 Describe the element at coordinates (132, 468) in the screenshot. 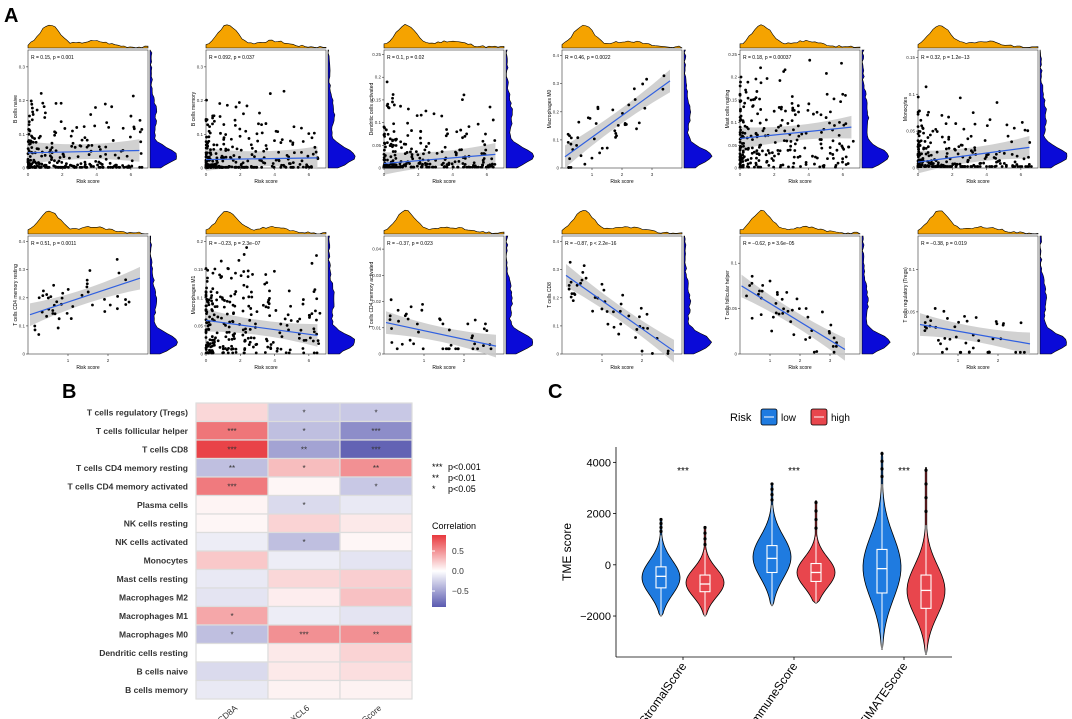

I see `row-label: T cells CD4 memory resting` at that location.